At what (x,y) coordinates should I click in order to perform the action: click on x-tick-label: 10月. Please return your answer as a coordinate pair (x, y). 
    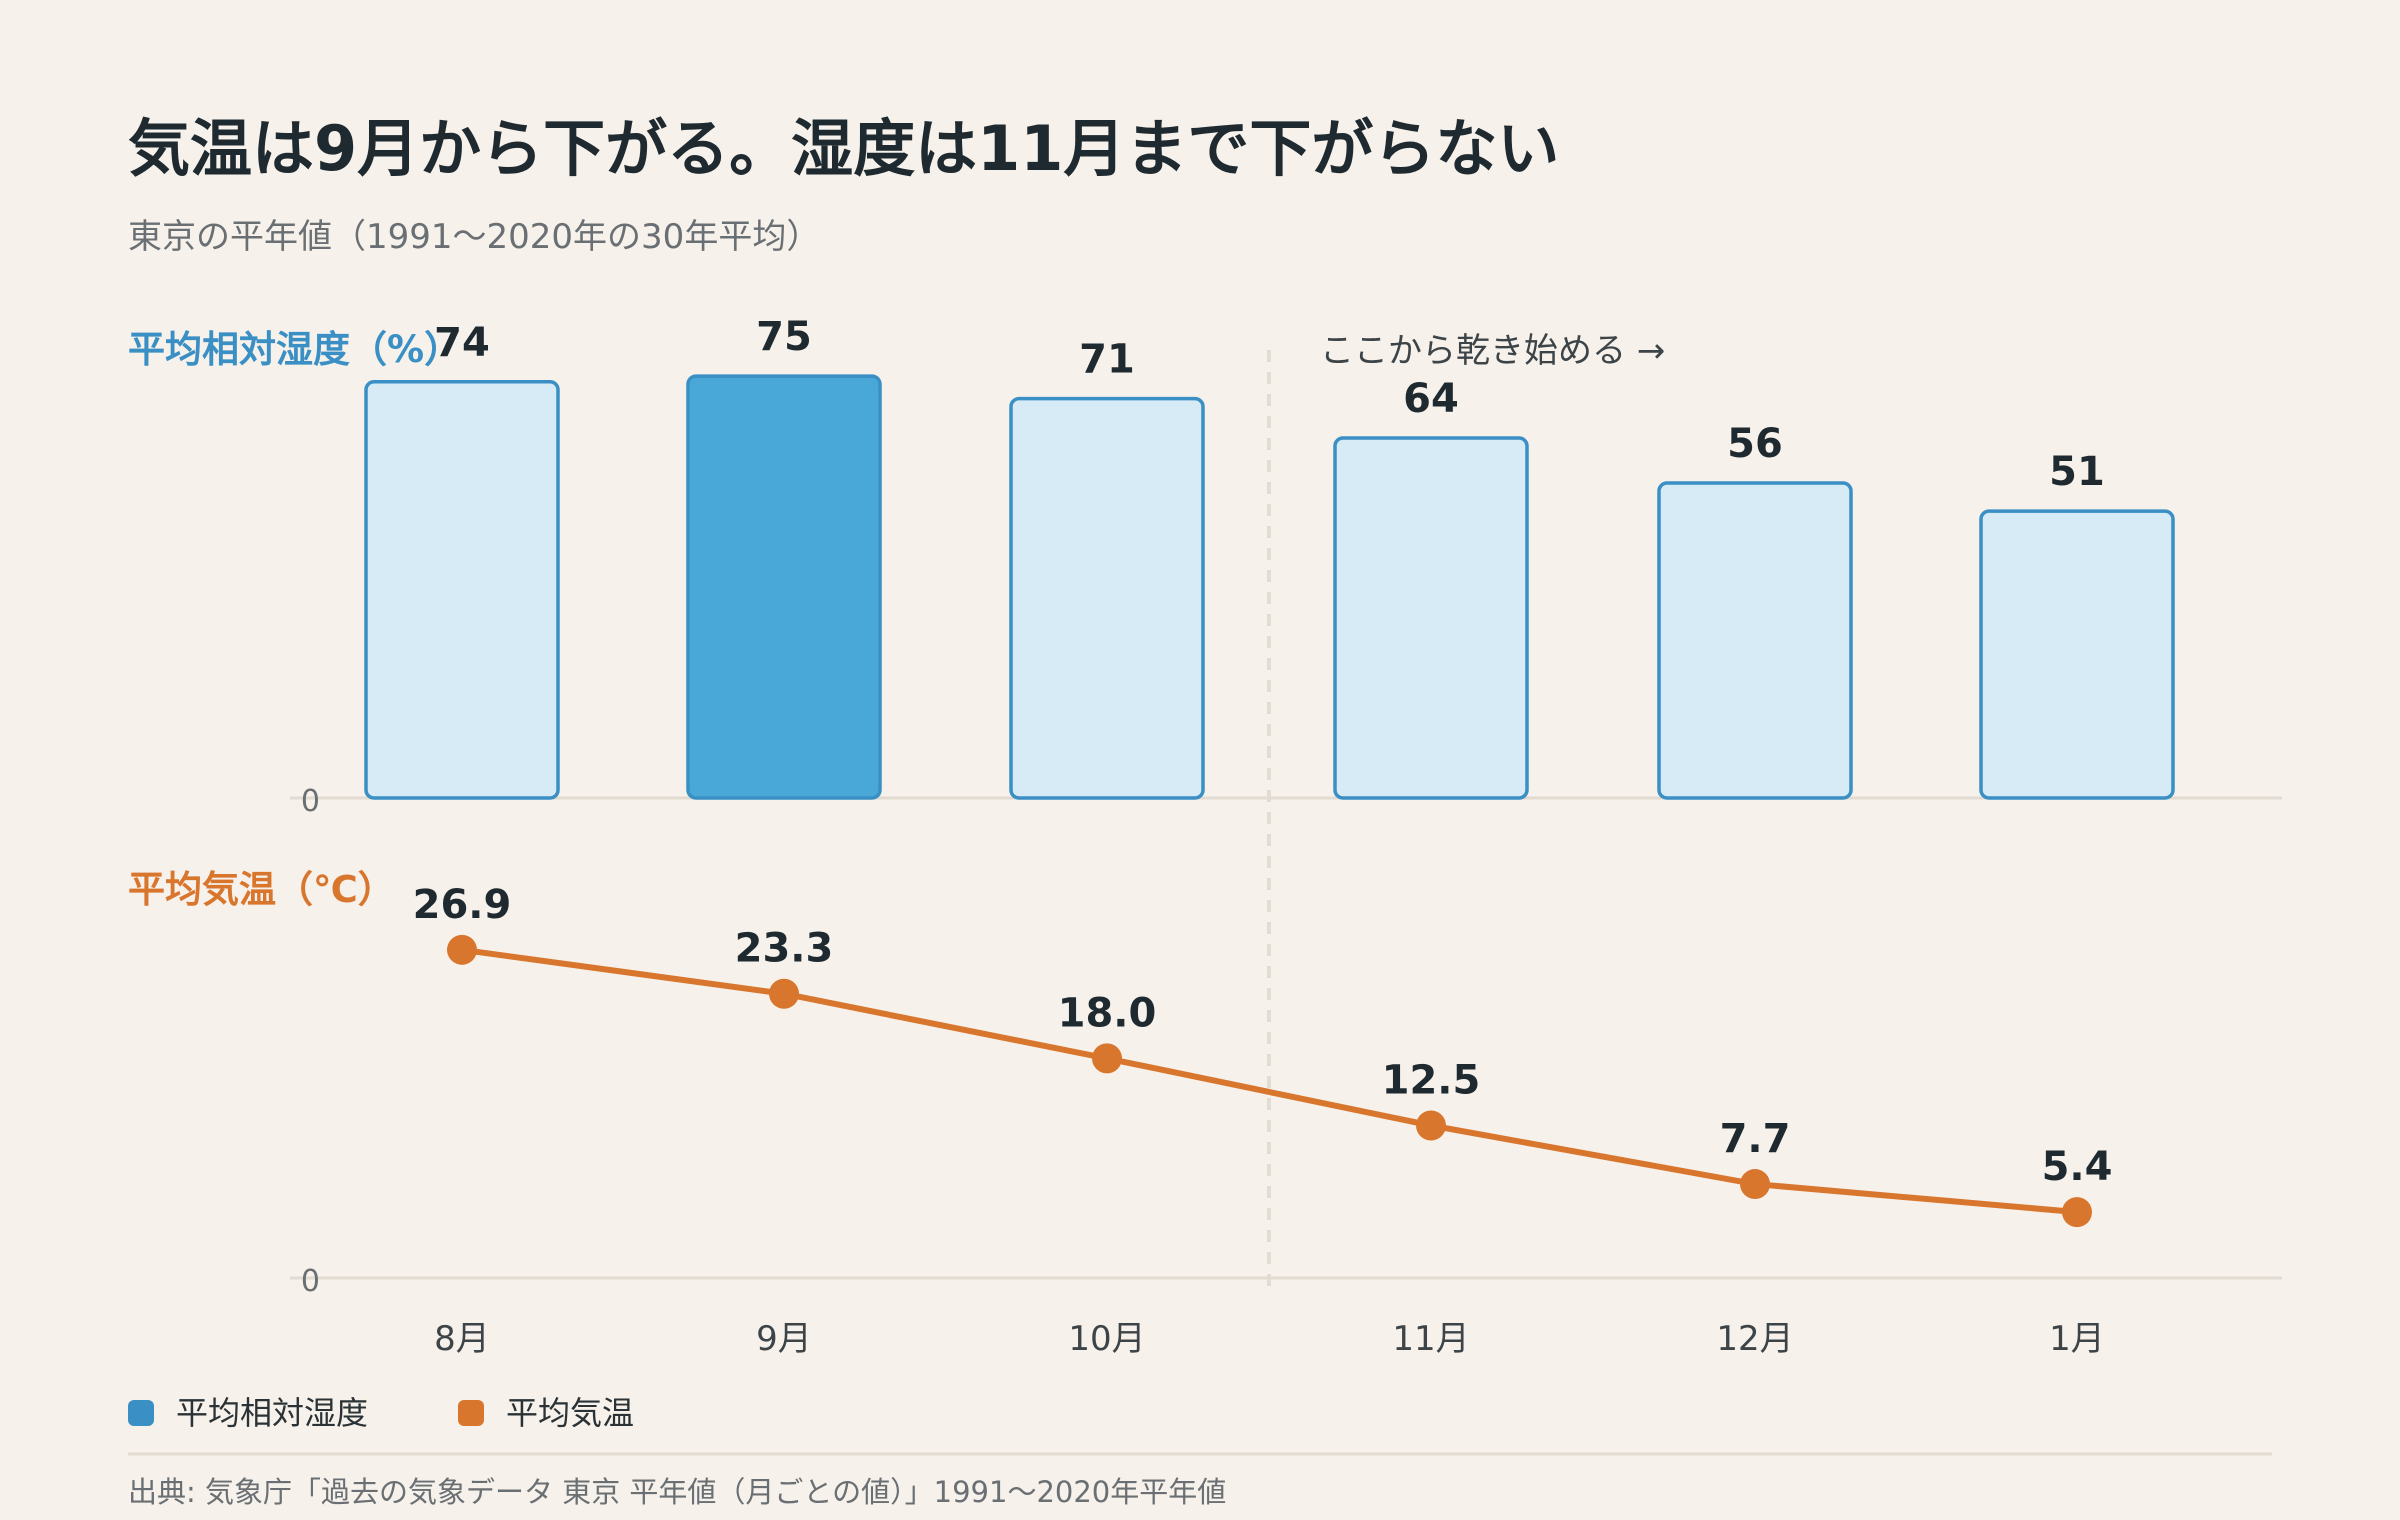
    Looking at the image, I should click on (1106, 1339).